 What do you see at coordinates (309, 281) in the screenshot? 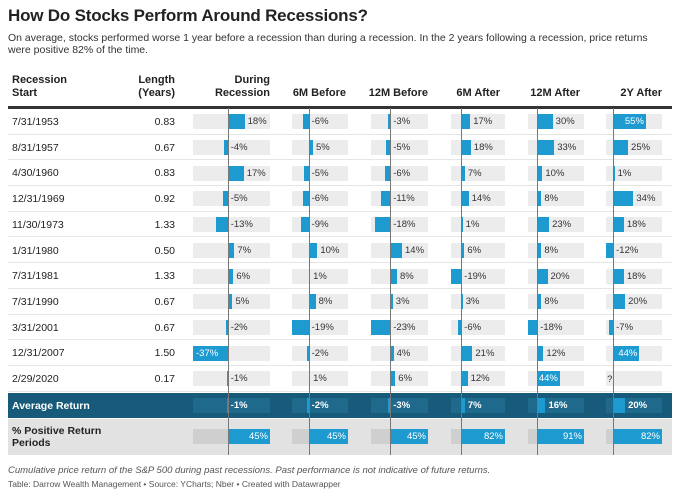
I see `zero-axis-line` at bounding box center [309, 281].